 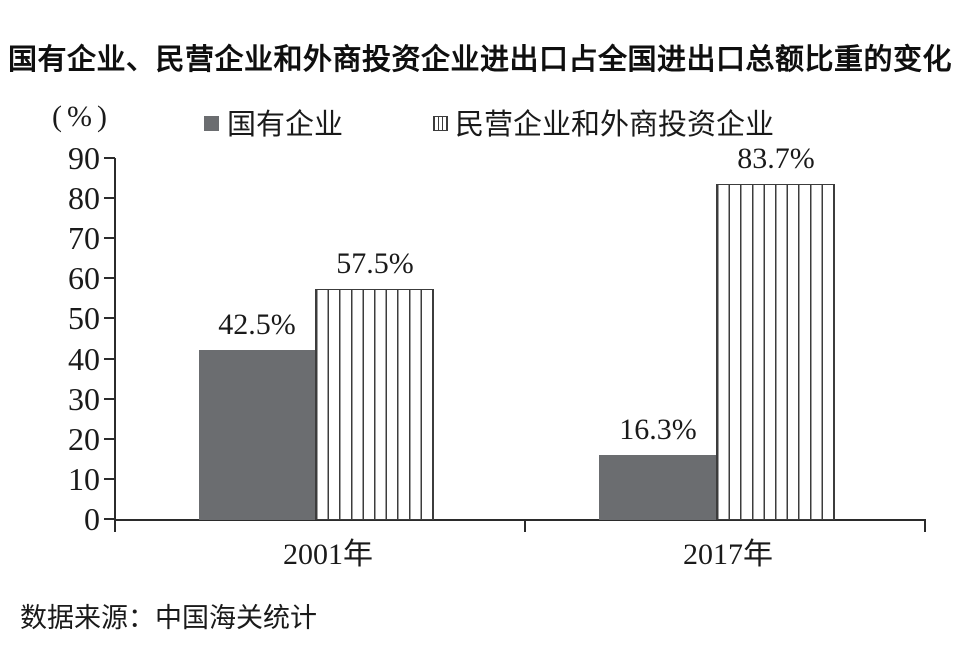 What do you see at coordinates (776, 158) in the screenshot?
I see `bar-value-label: 83.7%` at bounding box center [776, 158].